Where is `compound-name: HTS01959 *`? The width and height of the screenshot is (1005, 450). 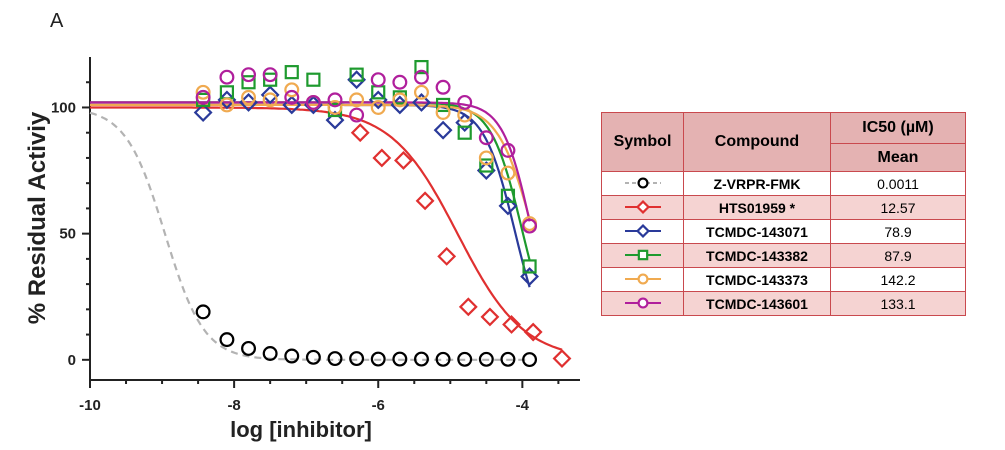 compound-name: HTS01959 * is located at coordinates (757, 207).